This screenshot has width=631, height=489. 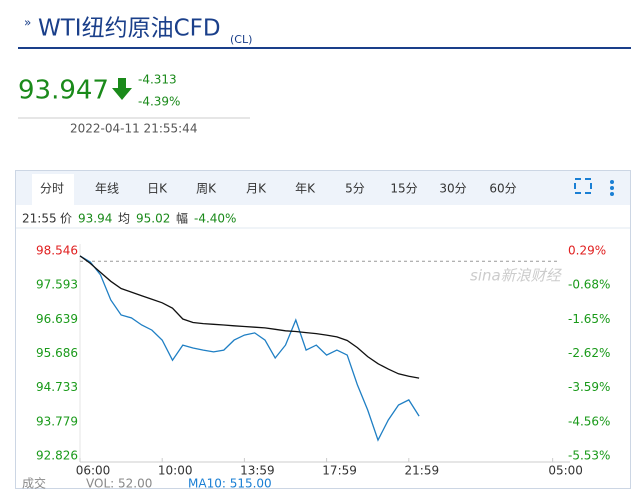 I want to click on y-tick-label: 98.546, so click(x=57, y=251).